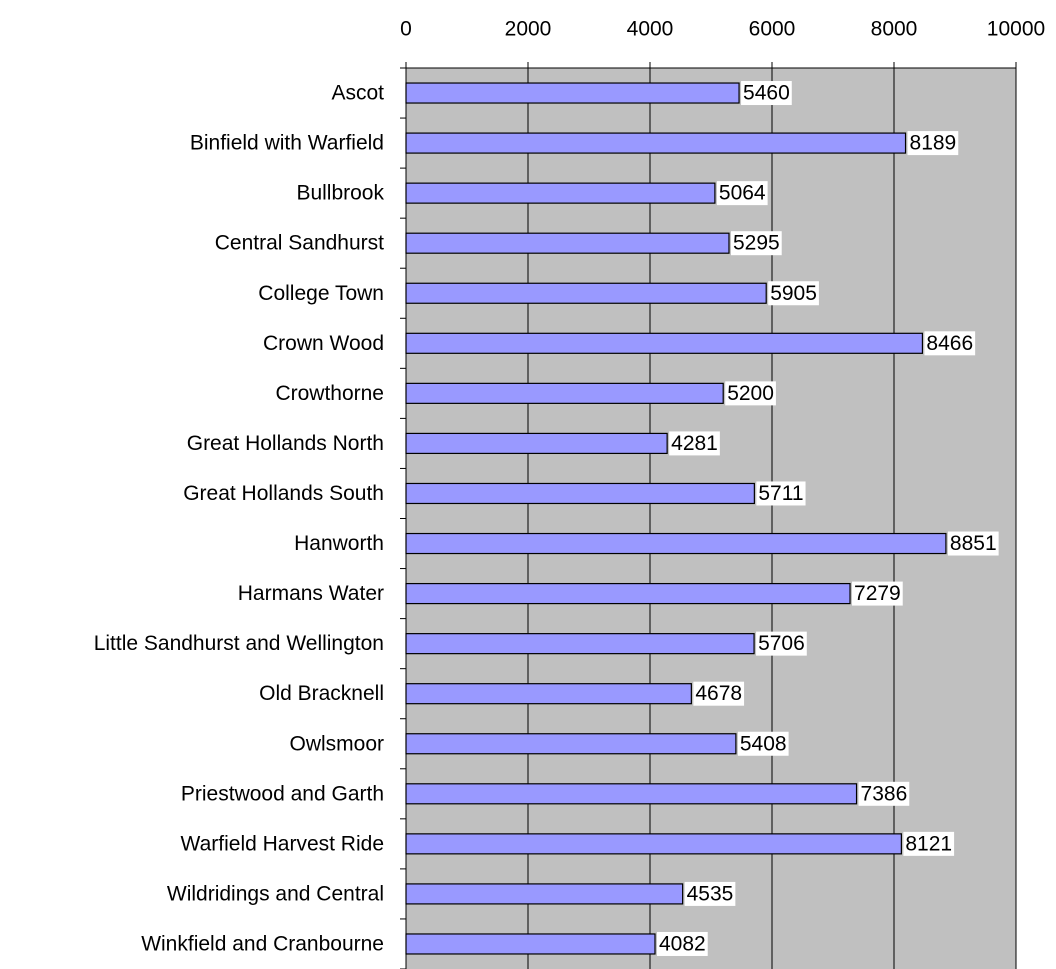  I want to click on y-tick-label: Bullbrook, so click(340, 193).